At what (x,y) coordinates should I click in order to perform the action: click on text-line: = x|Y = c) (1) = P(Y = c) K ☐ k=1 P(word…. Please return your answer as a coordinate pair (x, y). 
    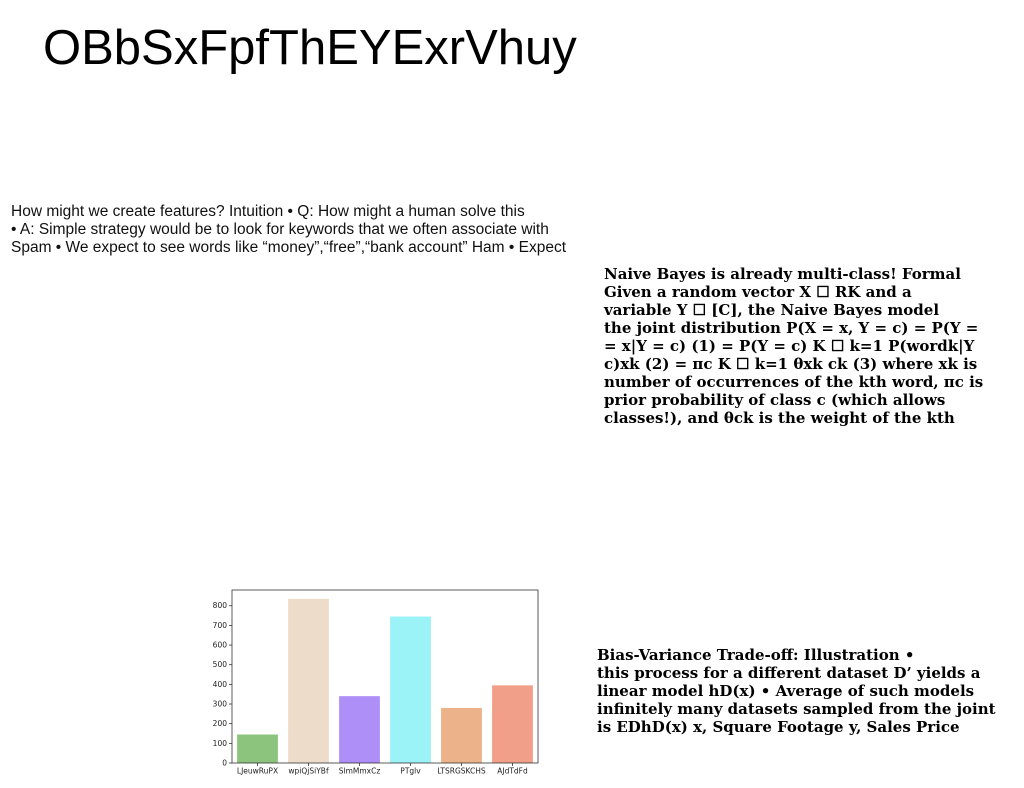
    Looking at the image, I should click on (789, 346).